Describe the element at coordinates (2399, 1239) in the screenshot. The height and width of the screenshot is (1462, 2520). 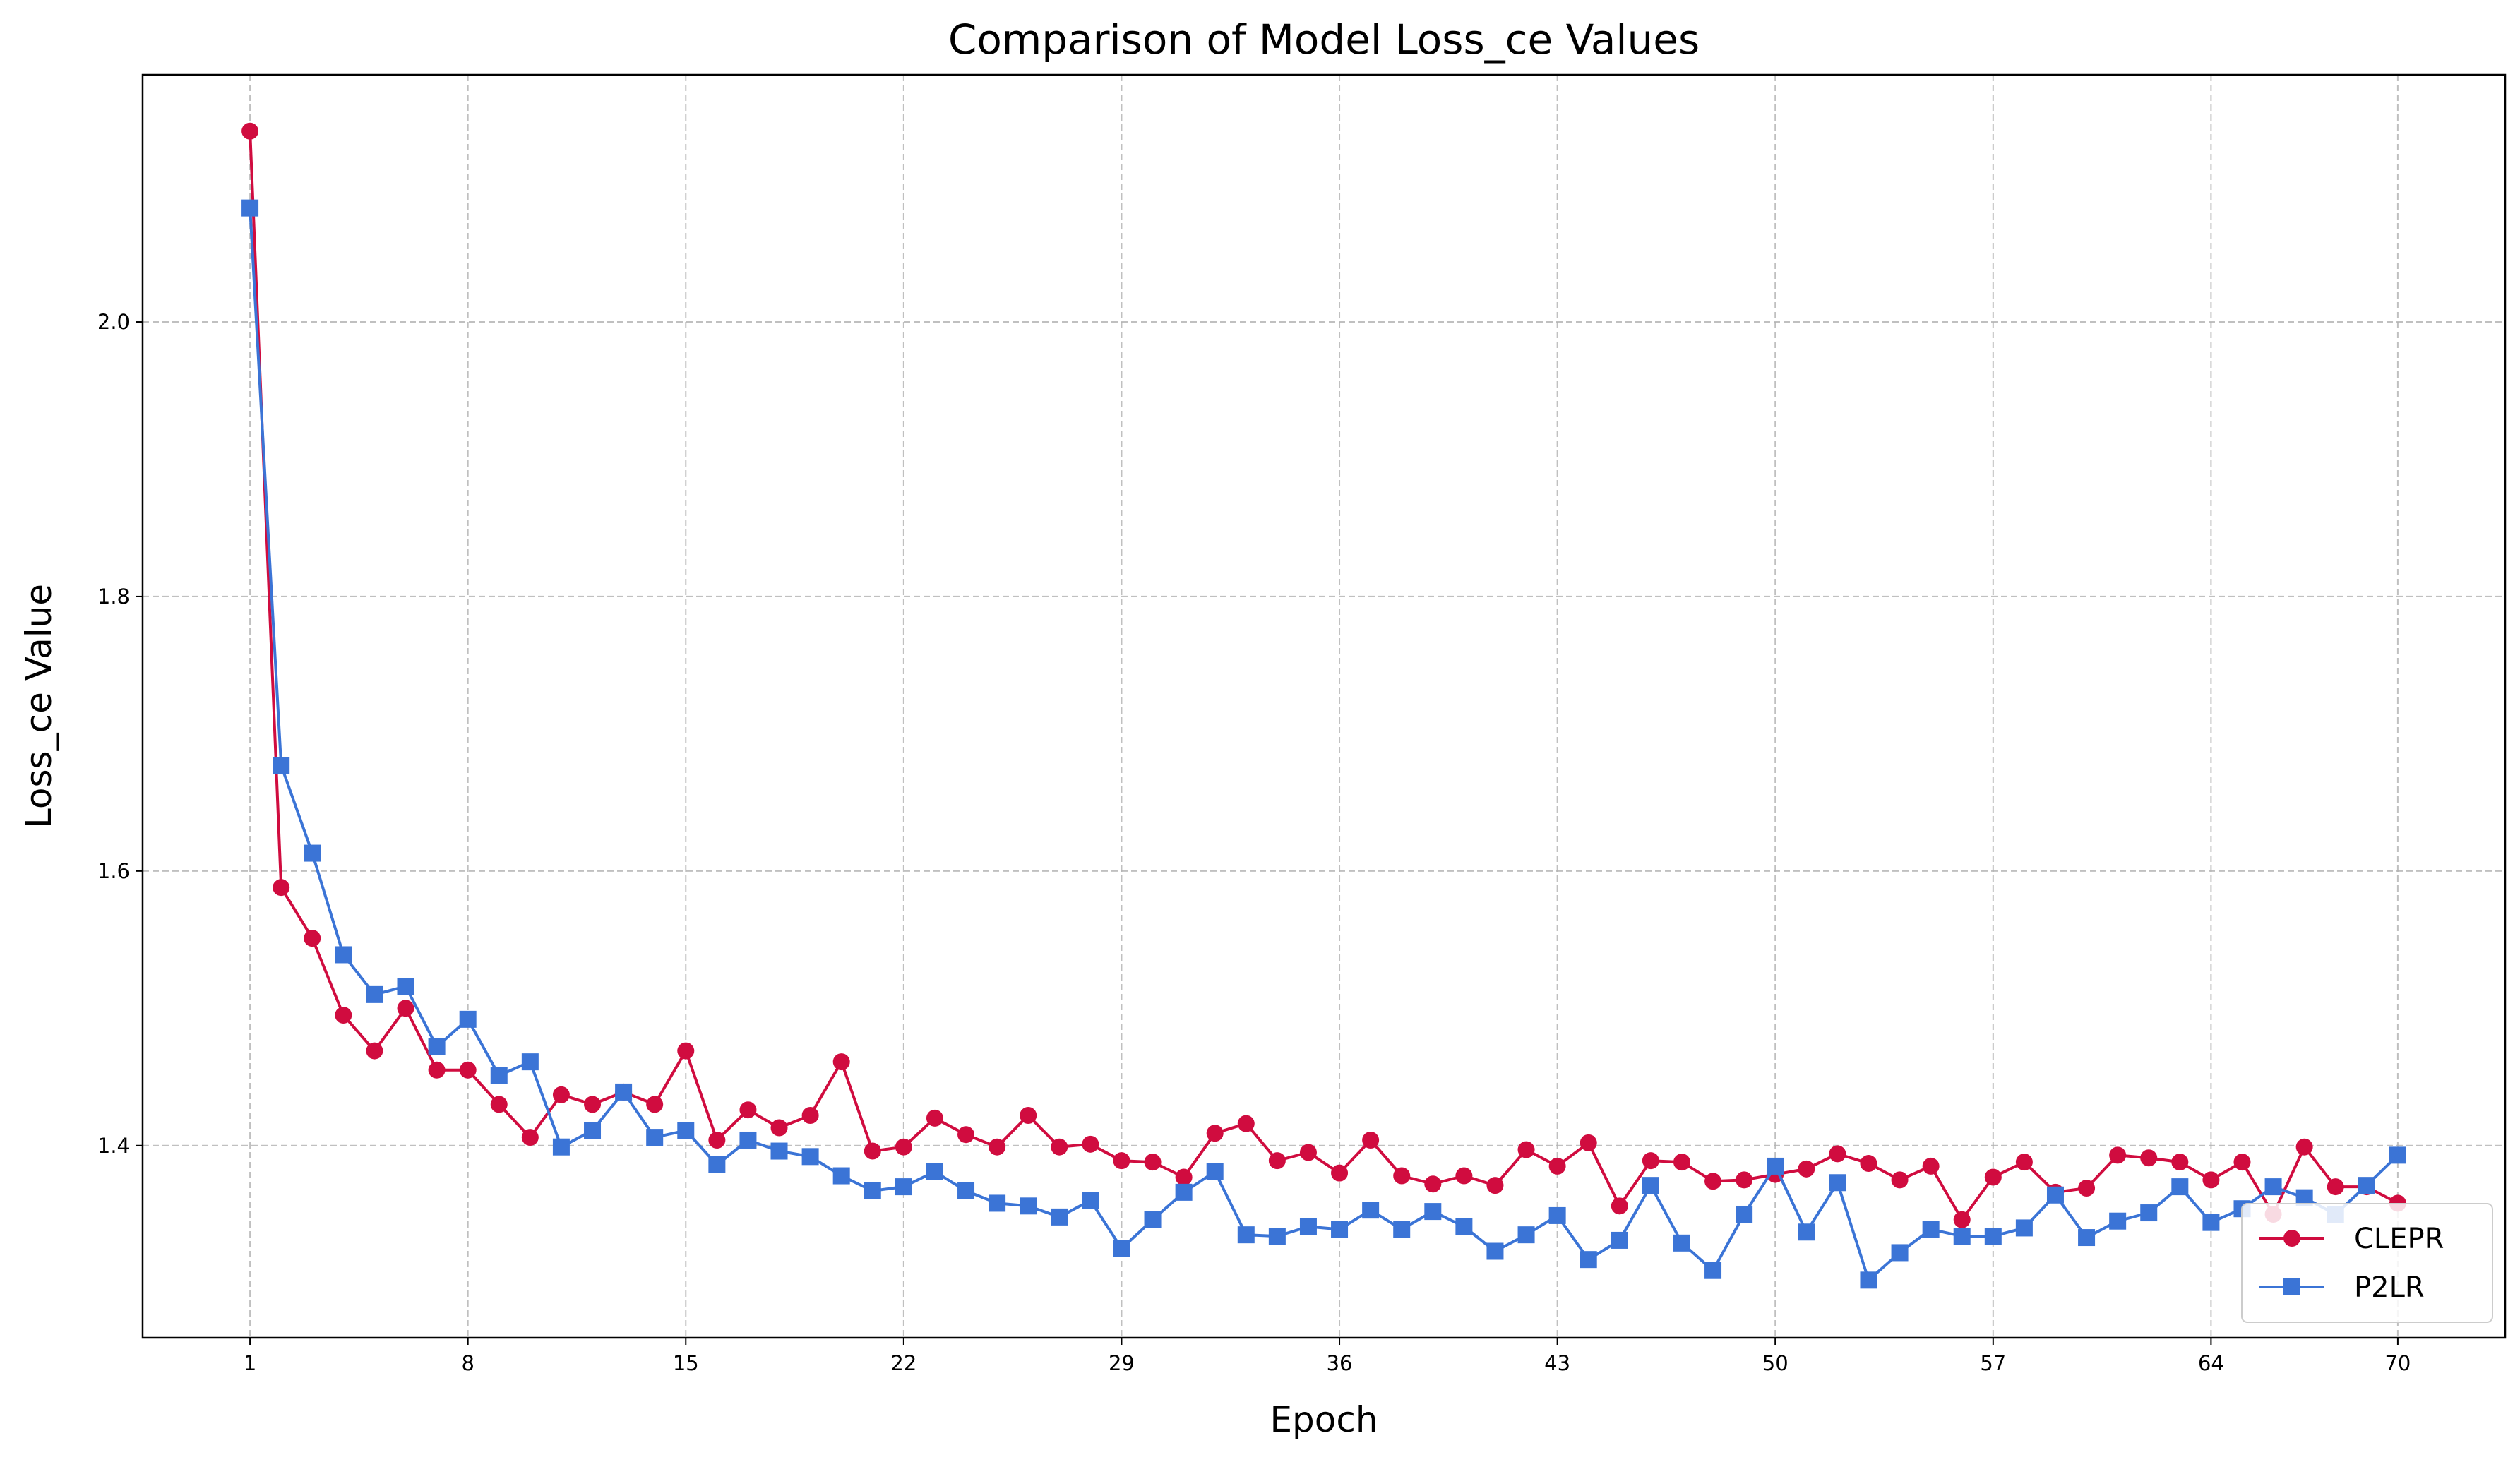
I see `legend-label-clepr: CLEPR` at that location.